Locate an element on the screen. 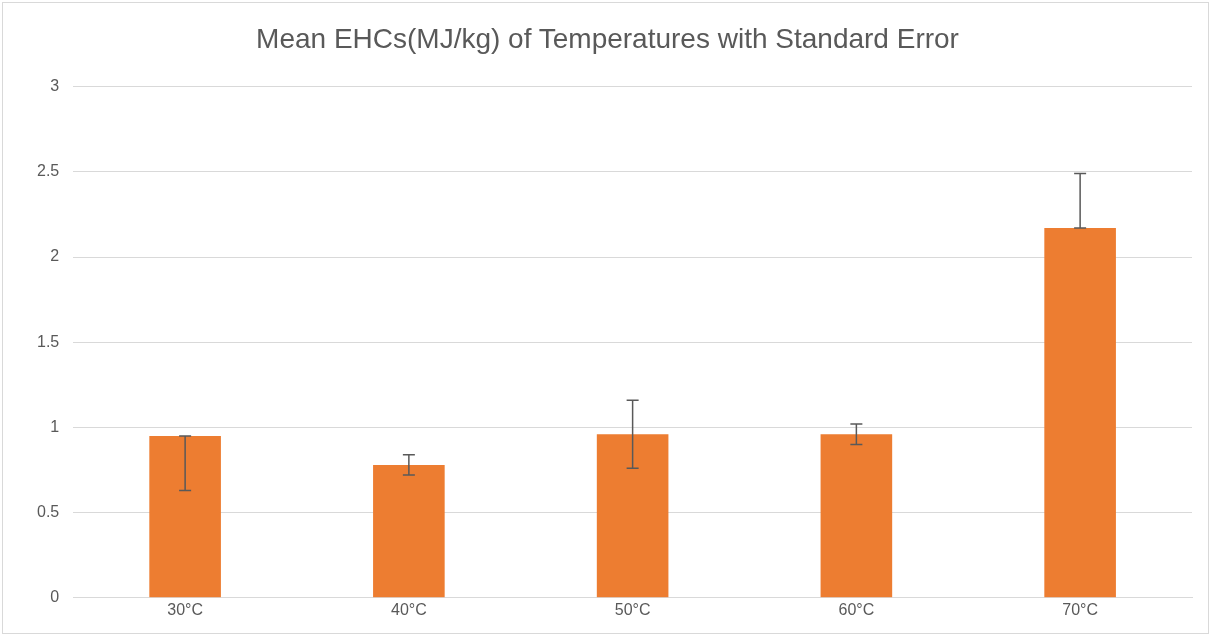  y-tick-label: 3 is located at coordinates (55, 86).